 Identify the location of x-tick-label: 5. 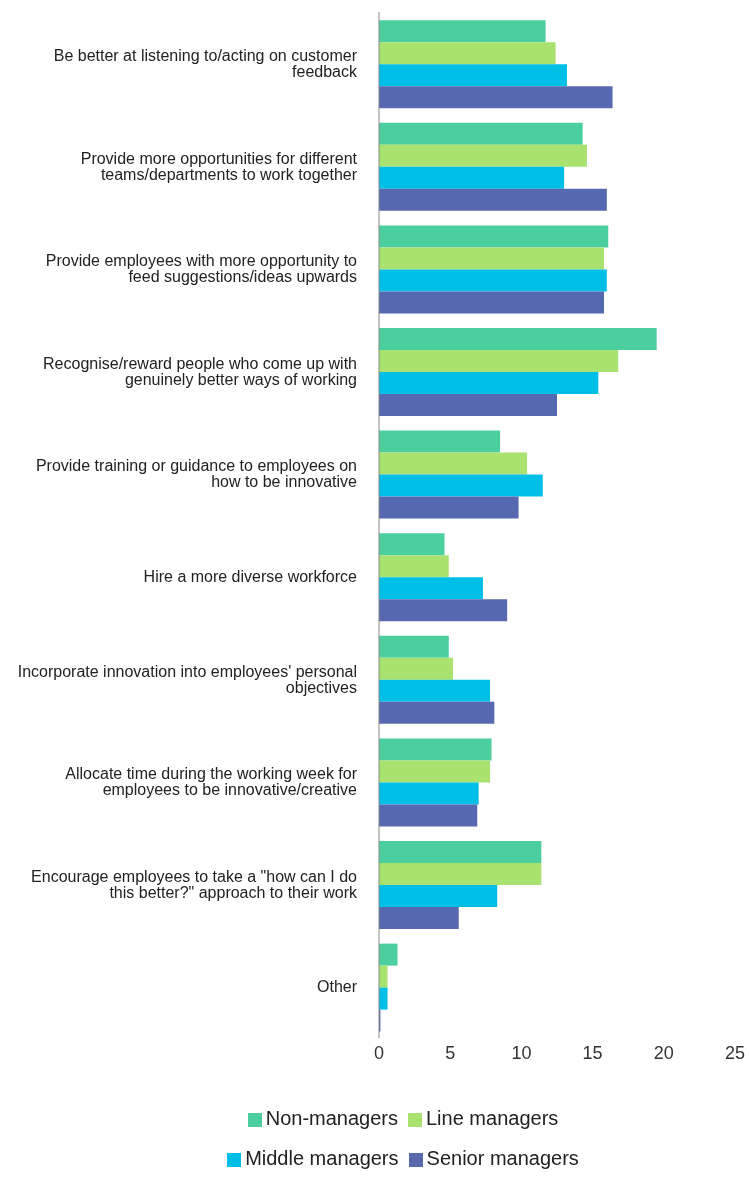
(450, 1052).